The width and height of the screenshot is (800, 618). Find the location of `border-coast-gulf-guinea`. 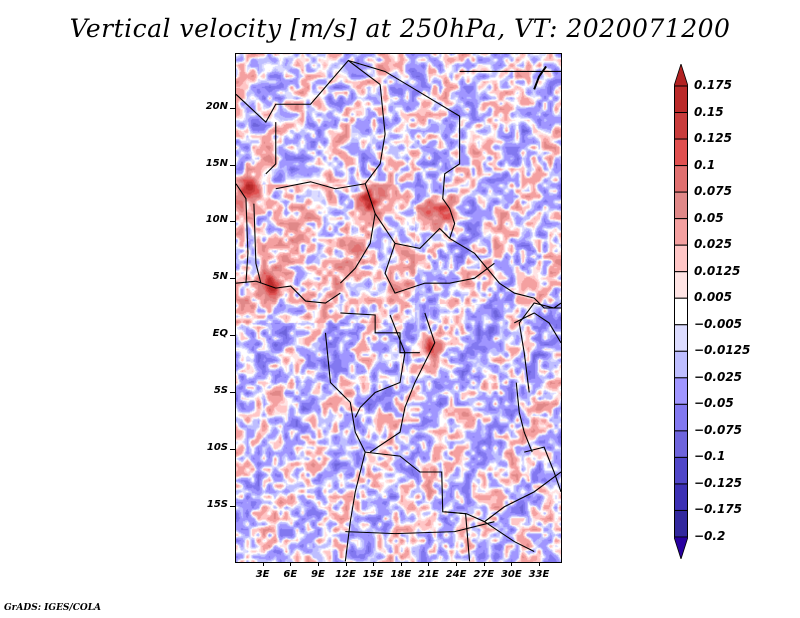

border-coast-gulf-guinea is located at coordinates (288, 292).